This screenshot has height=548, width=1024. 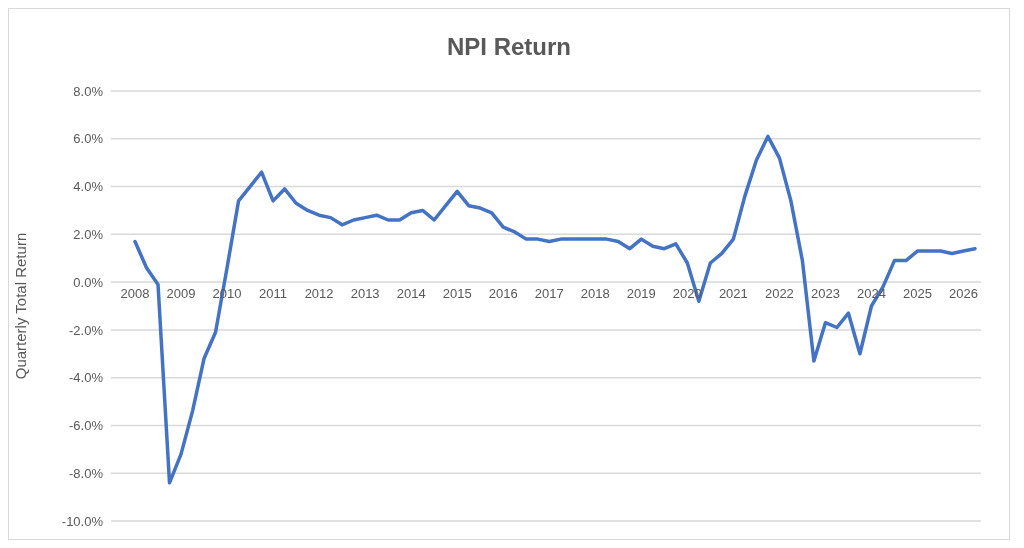 What do you see at coordinates (503, 294) in the screenshot?
I see `x-tick-label: 2016` at bounding box center [503, 294].